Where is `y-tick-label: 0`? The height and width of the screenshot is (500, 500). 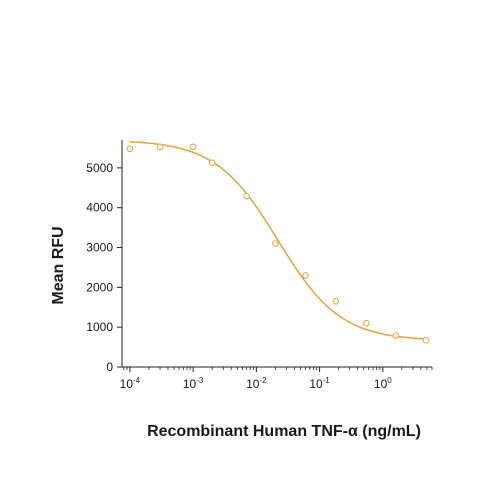 y-tick-label: 0 is located at coordinates (109, 367).